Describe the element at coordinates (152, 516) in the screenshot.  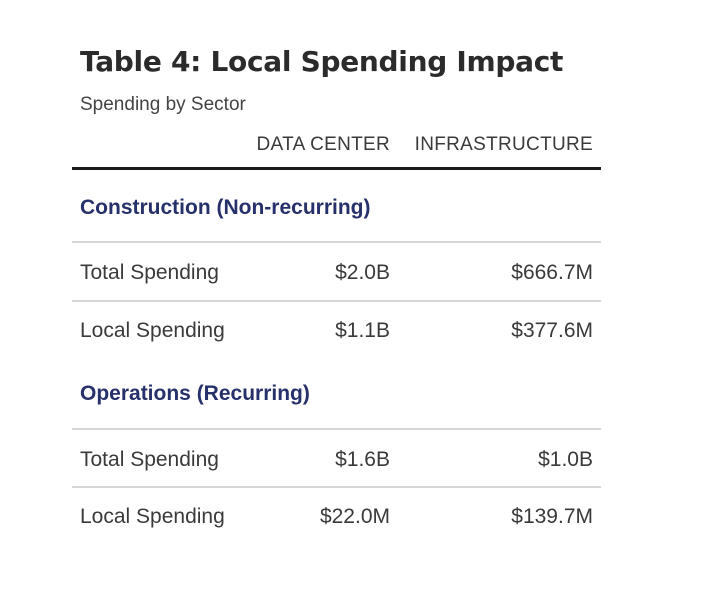
I see `row-label-operations-local: Local Spending` at that location.